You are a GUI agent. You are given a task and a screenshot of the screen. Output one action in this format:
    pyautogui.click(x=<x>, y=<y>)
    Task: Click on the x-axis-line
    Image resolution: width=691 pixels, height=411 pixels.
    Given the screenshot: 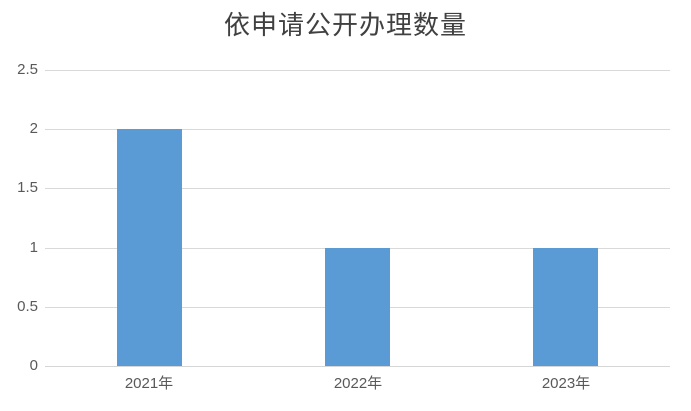 What is the action you would take?
    pyautogui.click(x=357, y=366)
    